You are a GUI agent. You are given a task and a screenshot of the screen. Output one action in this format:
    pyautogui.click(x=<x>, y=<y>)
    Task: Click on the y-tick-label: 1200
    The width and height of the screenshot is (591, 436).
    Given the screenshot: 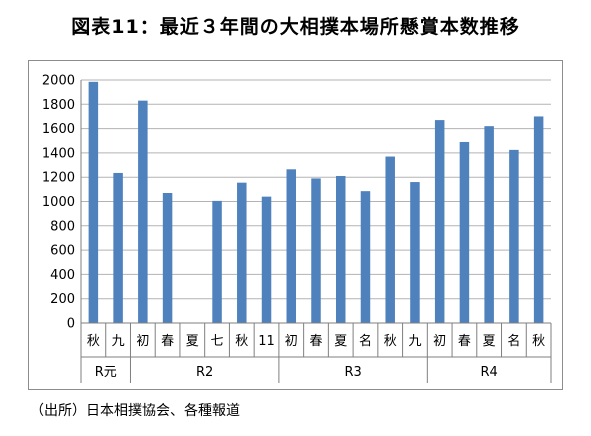 What is the action you would take?
    pyautogui.click(x=58, y=178)
    